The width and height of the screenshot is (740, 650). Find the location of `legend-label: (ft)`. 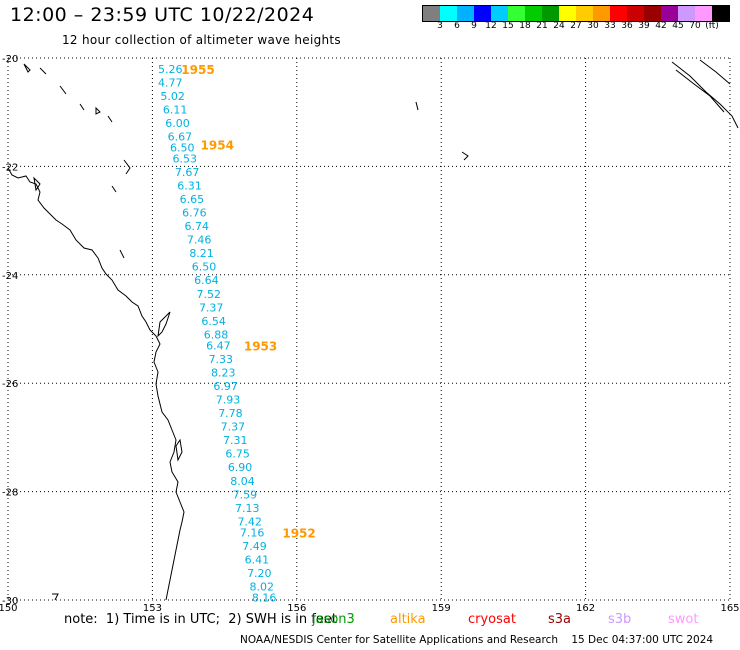

legend-label: (ft) is located at coordinates (712, 26).